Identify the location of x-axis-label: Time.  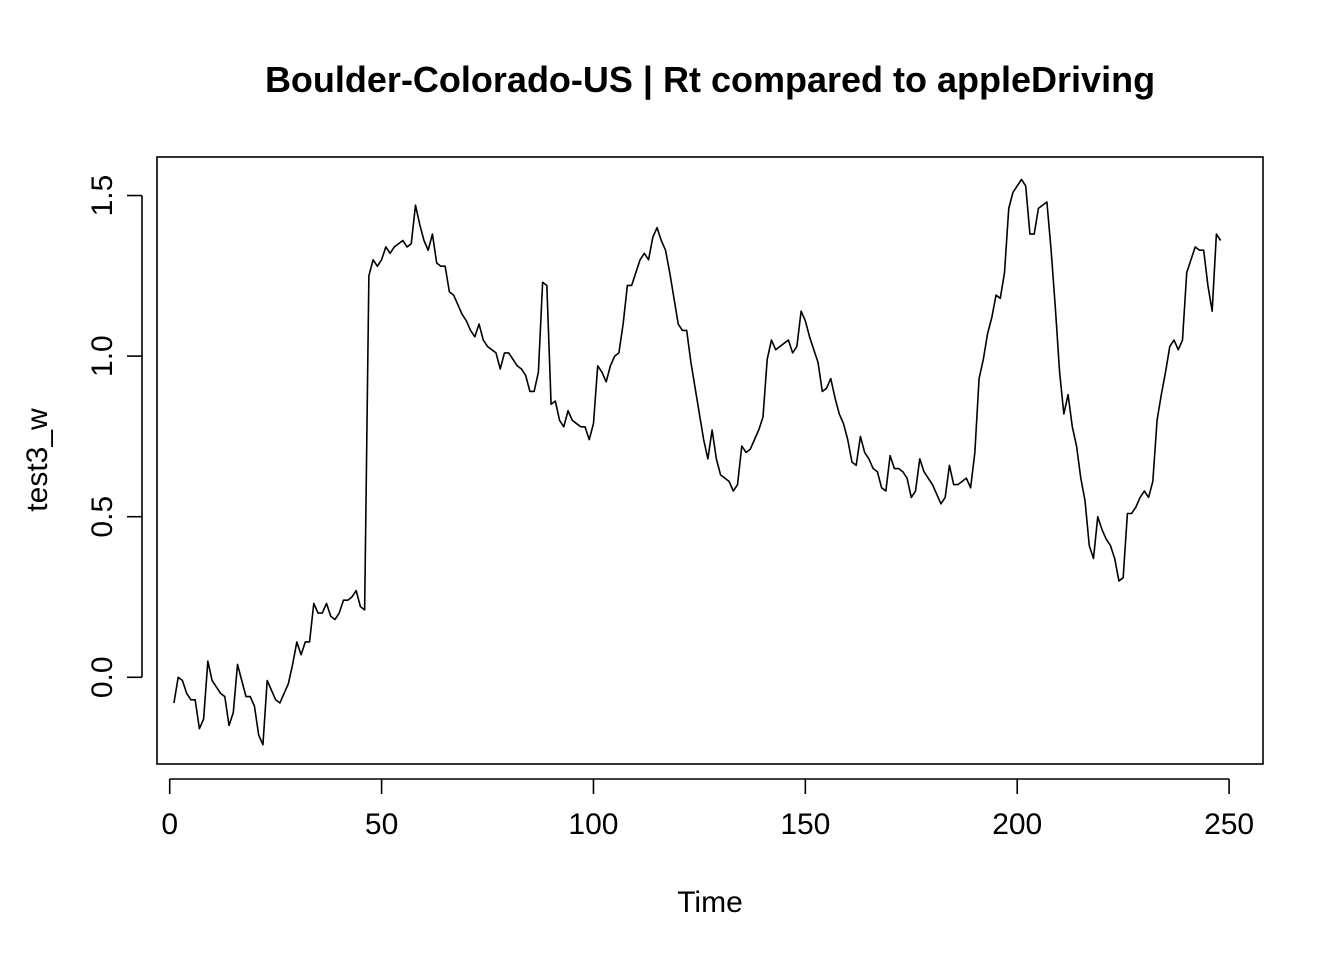
(710, 902).